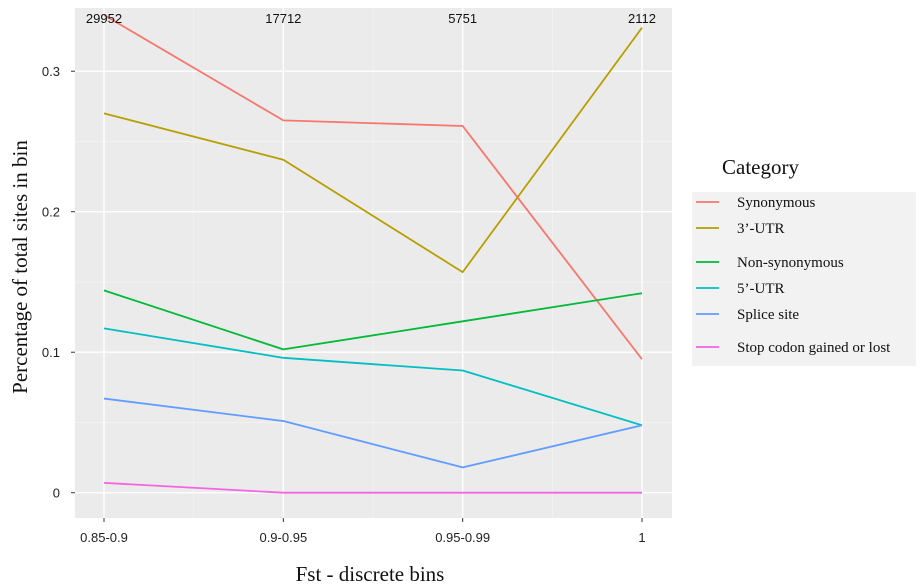 The height and width of the screenshot is (587, 920). What do you see at coordinates (56, 493) in the screenshot?
I see `y-tick-label: 0` at bounding box center [56, 493].